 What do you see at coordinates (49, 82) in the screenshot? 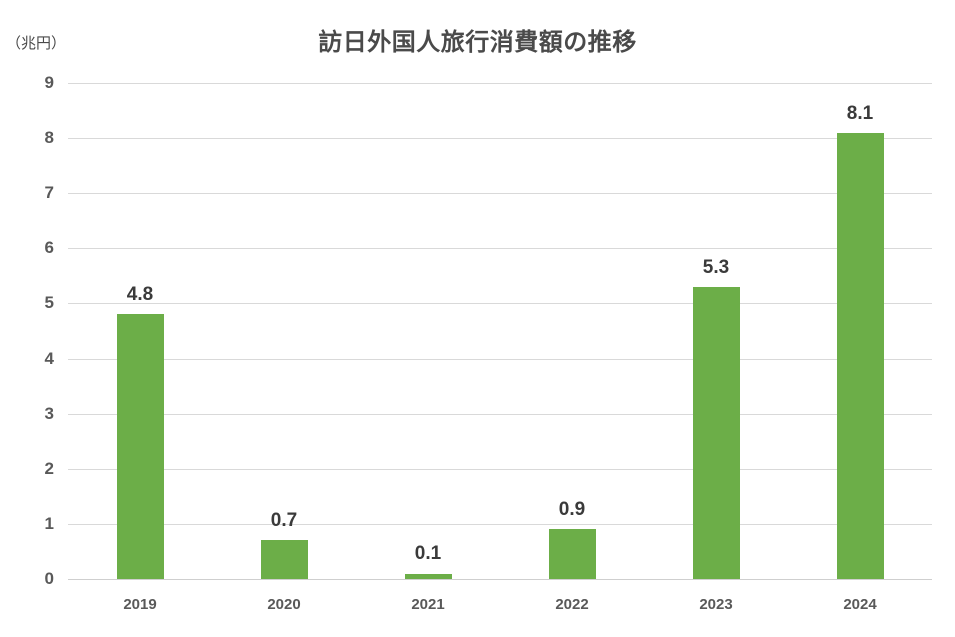
I see `y-tick-label: 9` at bounding box center [49, 82].